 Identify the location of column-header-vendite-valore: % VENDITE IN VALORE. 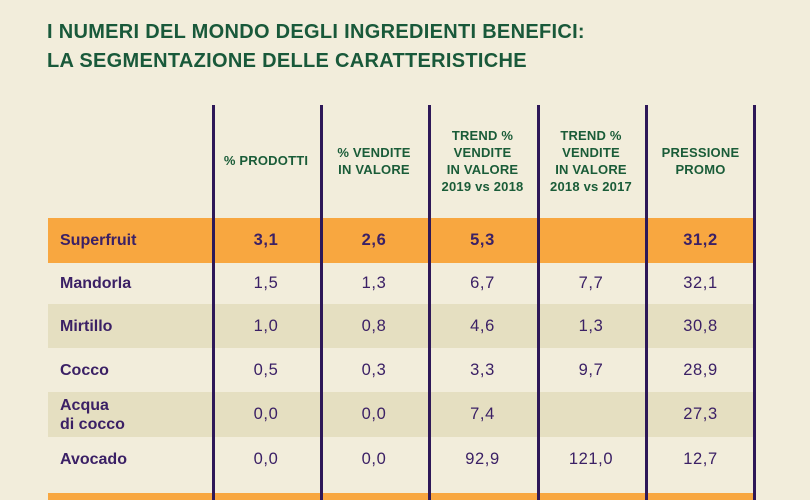
(374, 160).